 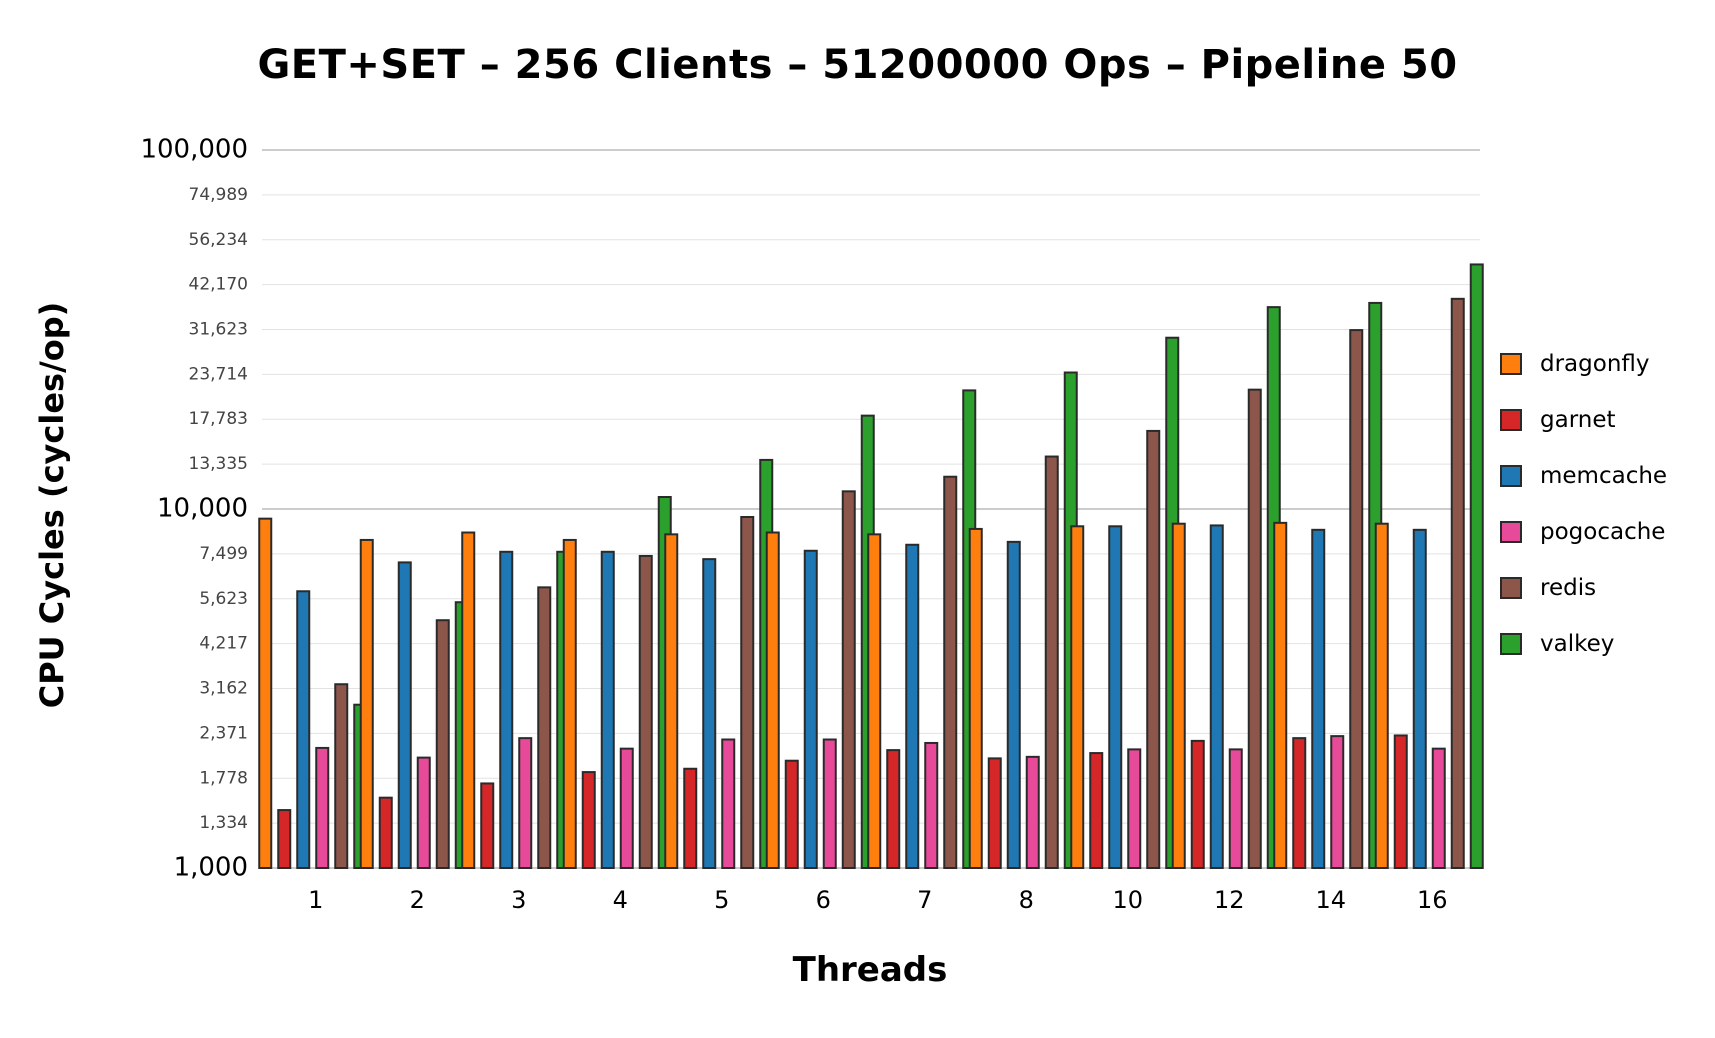 What do you see at coordinates (223, 599) in the screenshot?
I see `y-tick-label: 5,623` at bounding box center [223, 599].